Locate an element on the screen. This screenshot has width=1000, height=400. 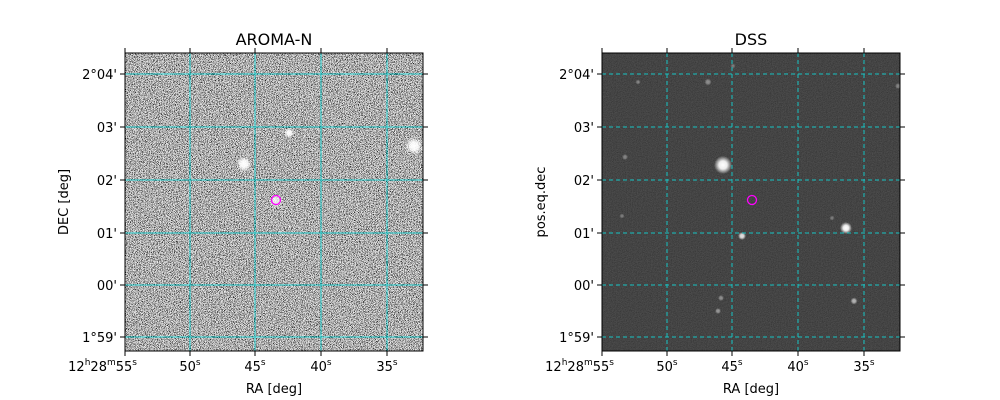
panel-title: DSS is located at coordinates (751, 39).